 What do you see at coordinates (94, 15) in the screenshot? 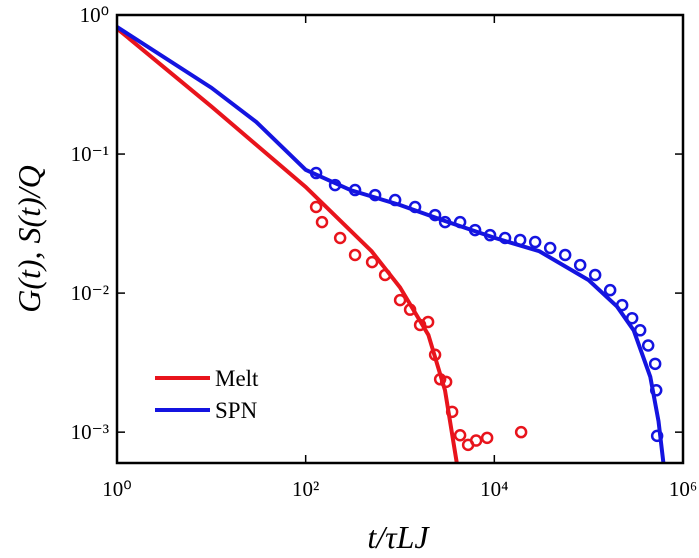
I see `y-tick-label: 10⁰` at bounding box center [94, 15].